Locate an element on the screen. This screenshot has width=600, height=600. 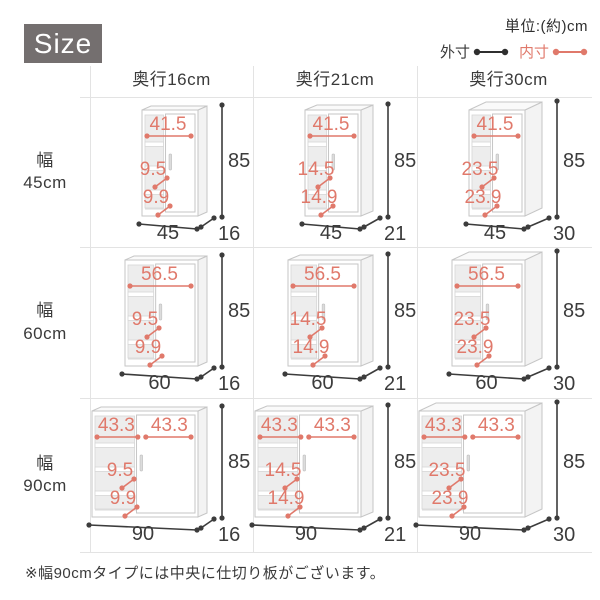
row-header-width90-value: 90cm is located at coordinates (45, 485).